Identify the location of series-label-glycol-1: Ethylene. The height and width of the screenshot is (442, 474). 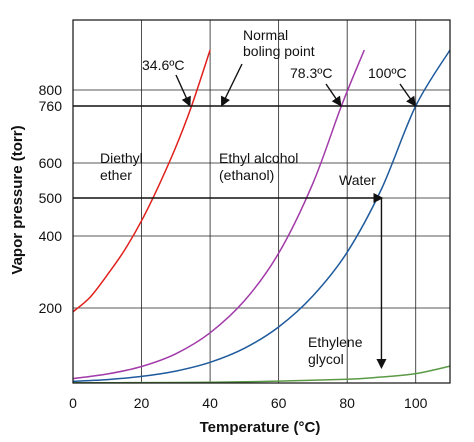
(335, 342).